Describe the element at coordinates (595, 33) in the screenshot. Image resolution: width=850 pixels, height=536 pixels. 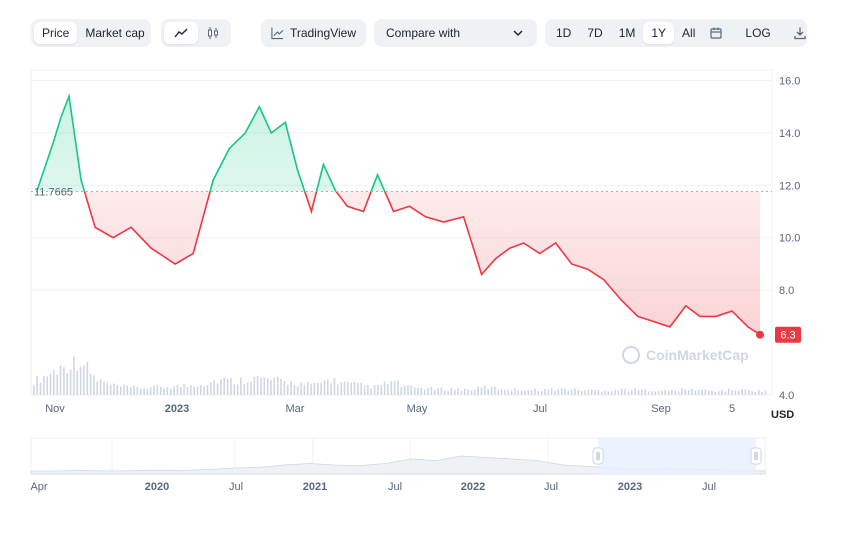
I see `range-7d: 7D` at that location.